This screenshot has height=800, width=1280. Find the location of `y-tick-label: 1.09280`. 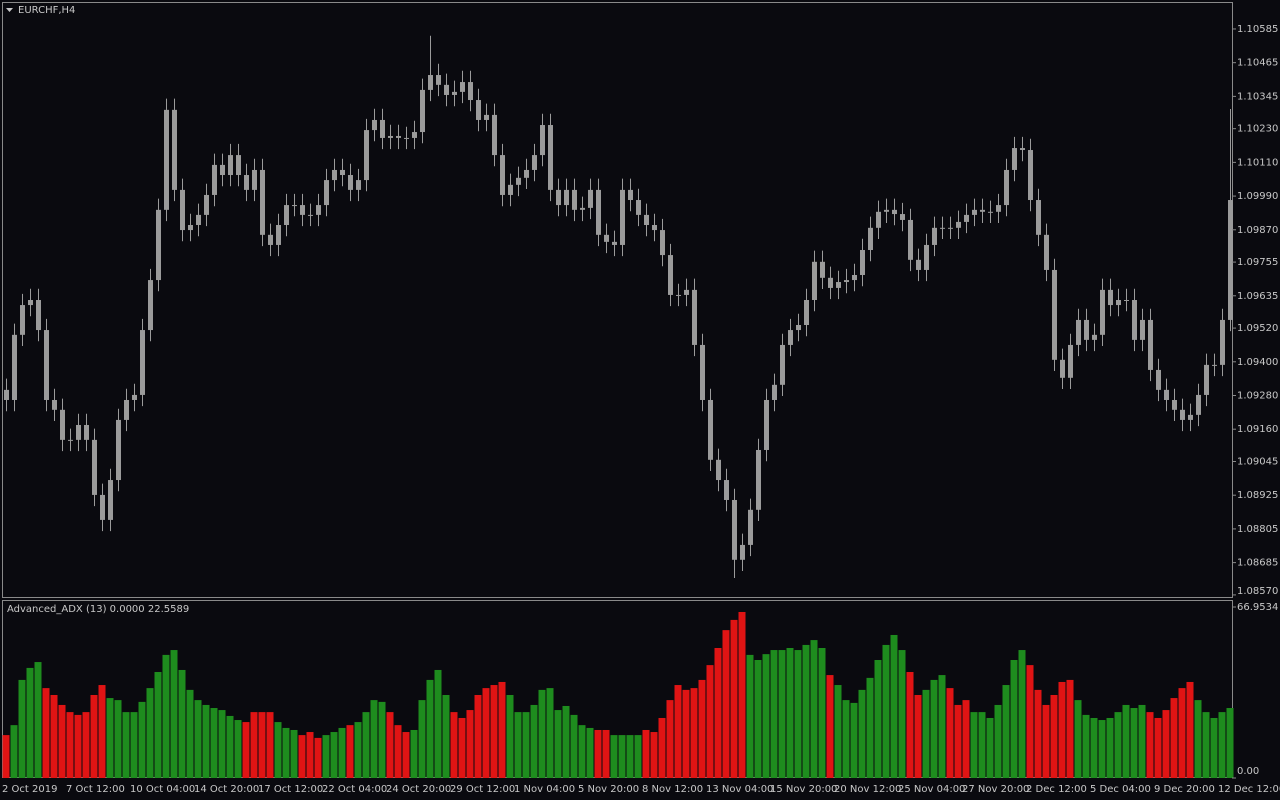

y-tick-label: 1.09280 is located at coordinates (1257, 395).